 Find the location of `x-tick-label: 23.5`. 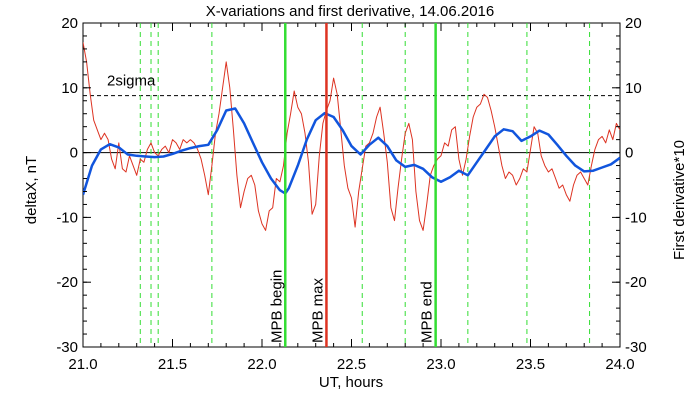

x-tick-label: 23.5 is located at coordinates (530, 364).